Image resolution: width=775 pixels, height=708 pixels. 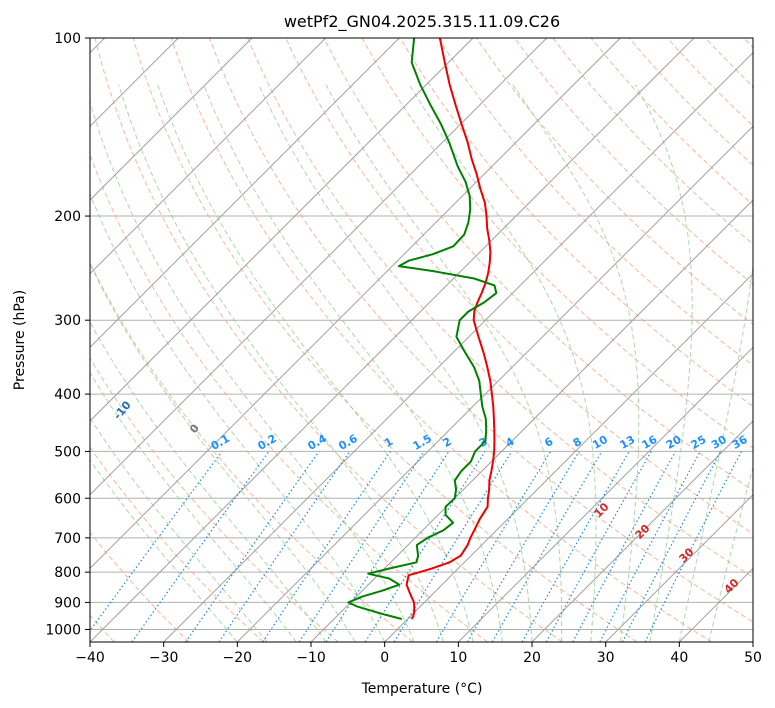 I want to click on x-tick-label: 40, so click(x=679, y=658).